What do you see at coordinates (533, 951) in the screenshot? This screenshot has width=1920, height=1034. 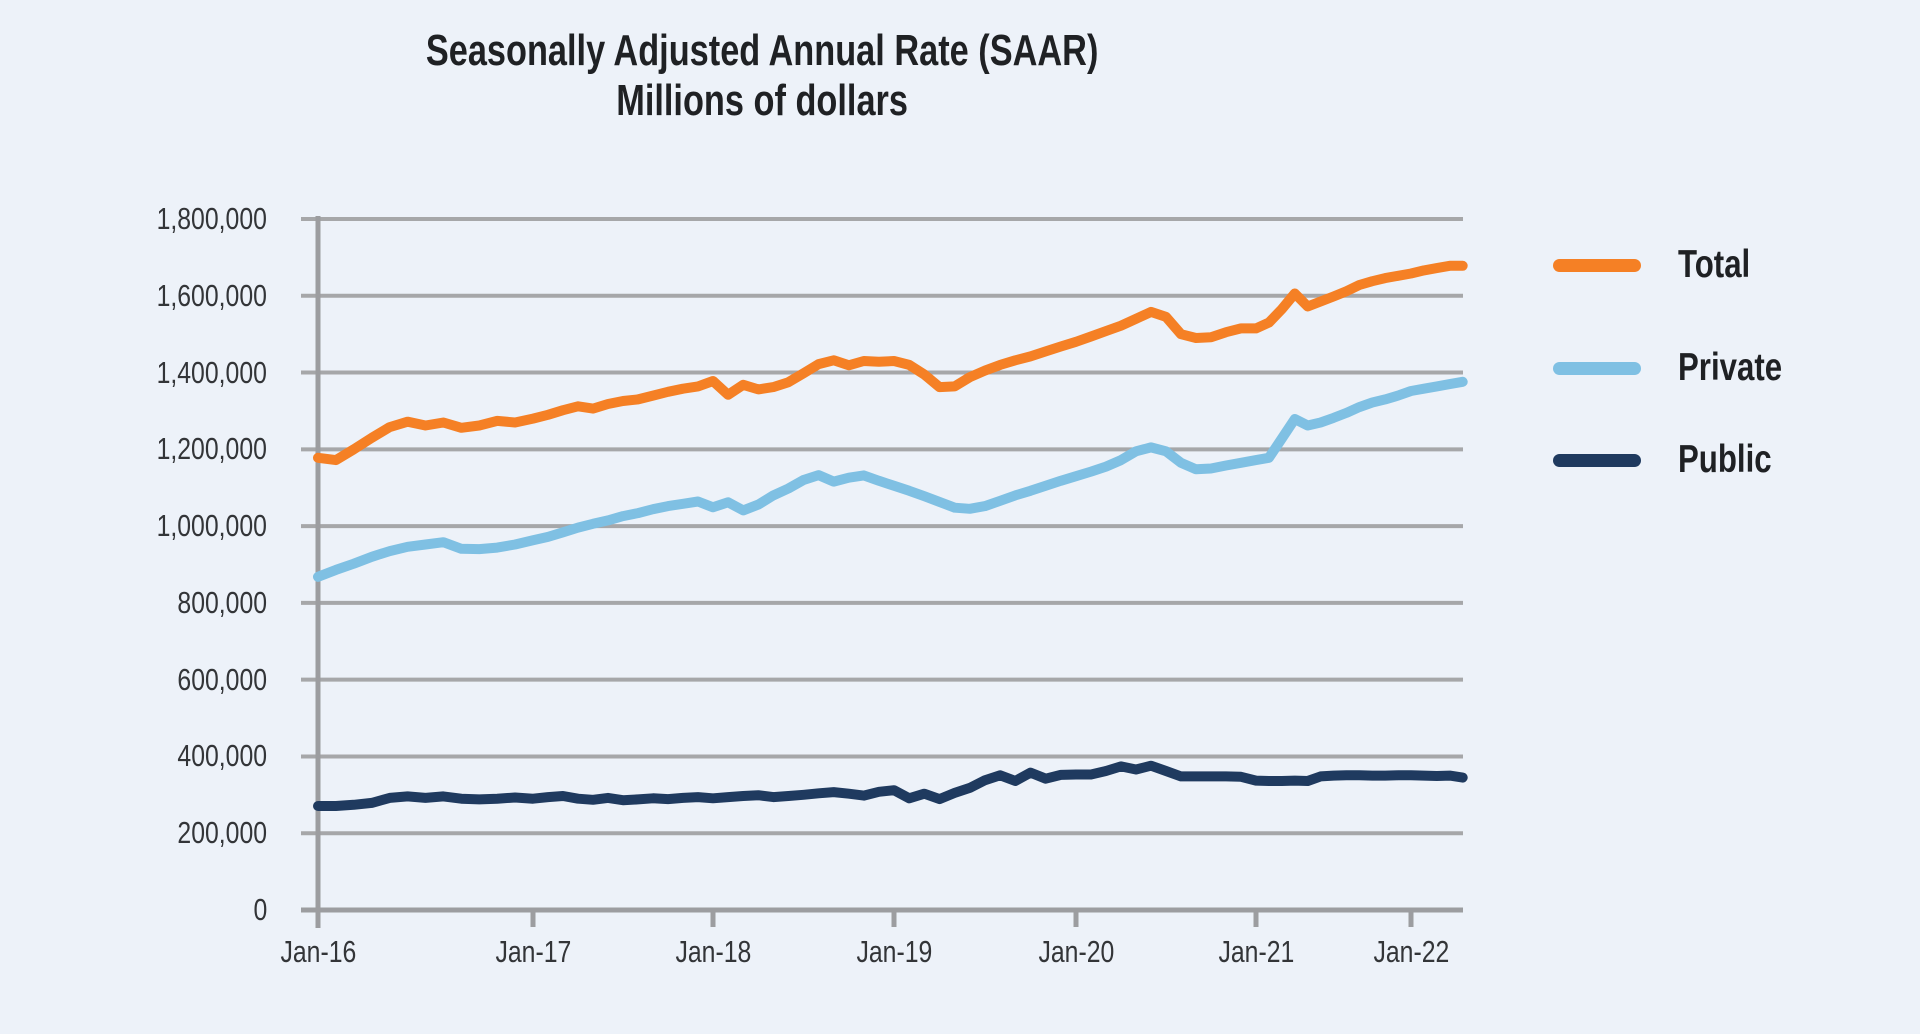 I see `x-axis-label: Jan-17` at bounding box center [533, 951].